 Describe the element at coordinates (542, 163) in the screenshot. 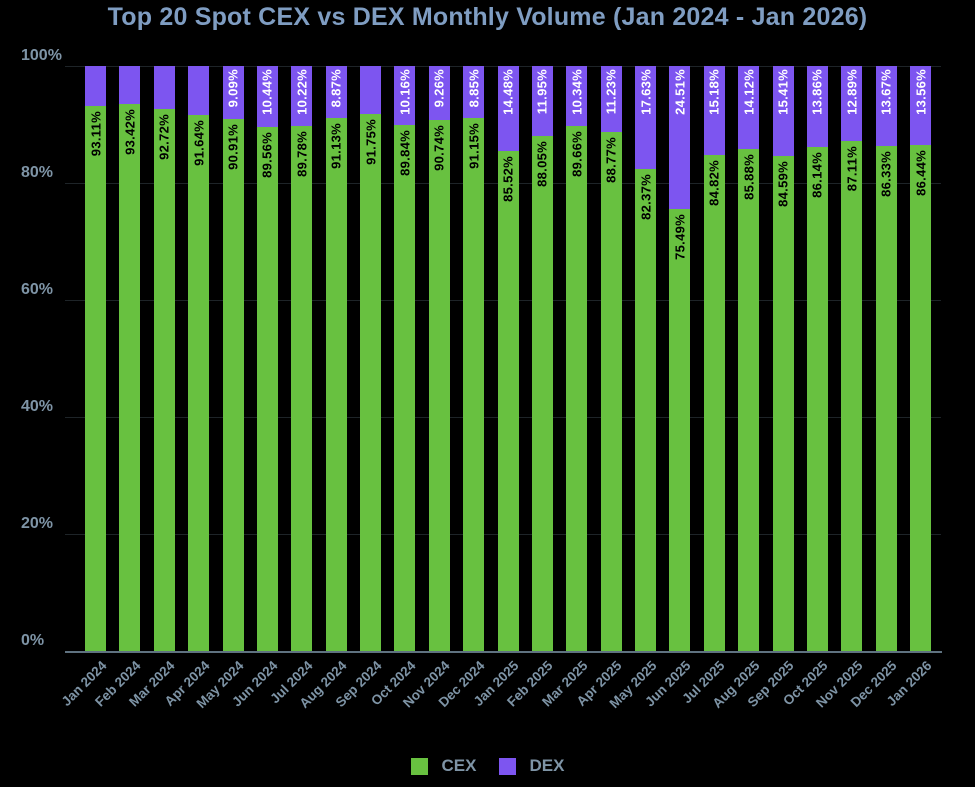

I see `bar-label-cex: 88.05%` at that location.